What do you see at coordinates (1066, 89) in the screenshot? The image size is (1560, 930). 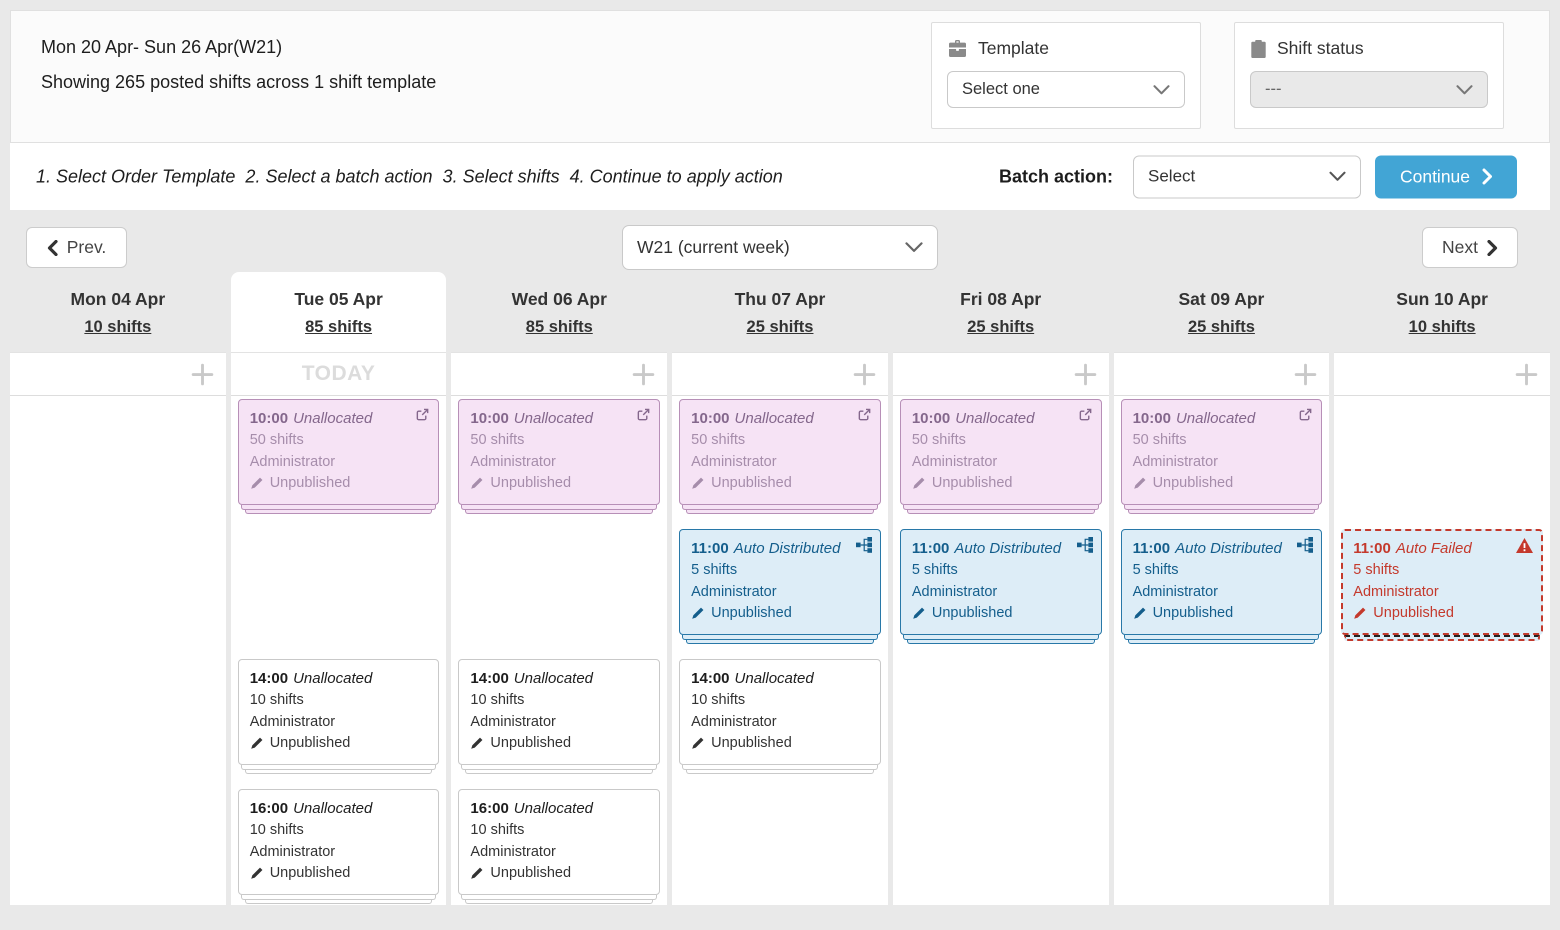 I see `template-select: Select one` at bounding box center [1066, 89].